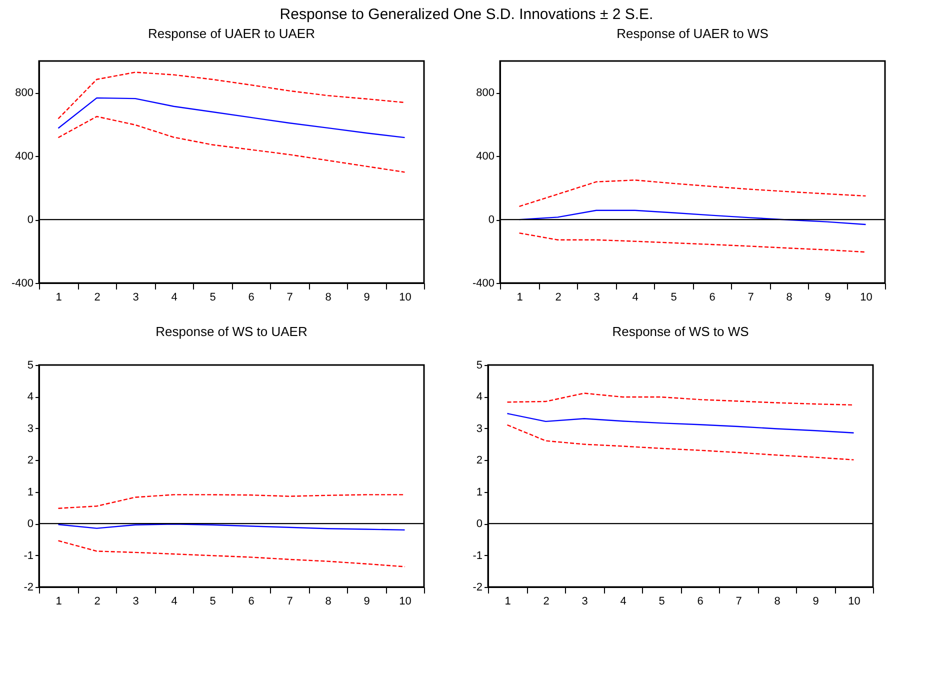  Describe the element at coordinates (231, 33) in the screenshot. I see `chart-title: Response of UAER to UAER` at that location.